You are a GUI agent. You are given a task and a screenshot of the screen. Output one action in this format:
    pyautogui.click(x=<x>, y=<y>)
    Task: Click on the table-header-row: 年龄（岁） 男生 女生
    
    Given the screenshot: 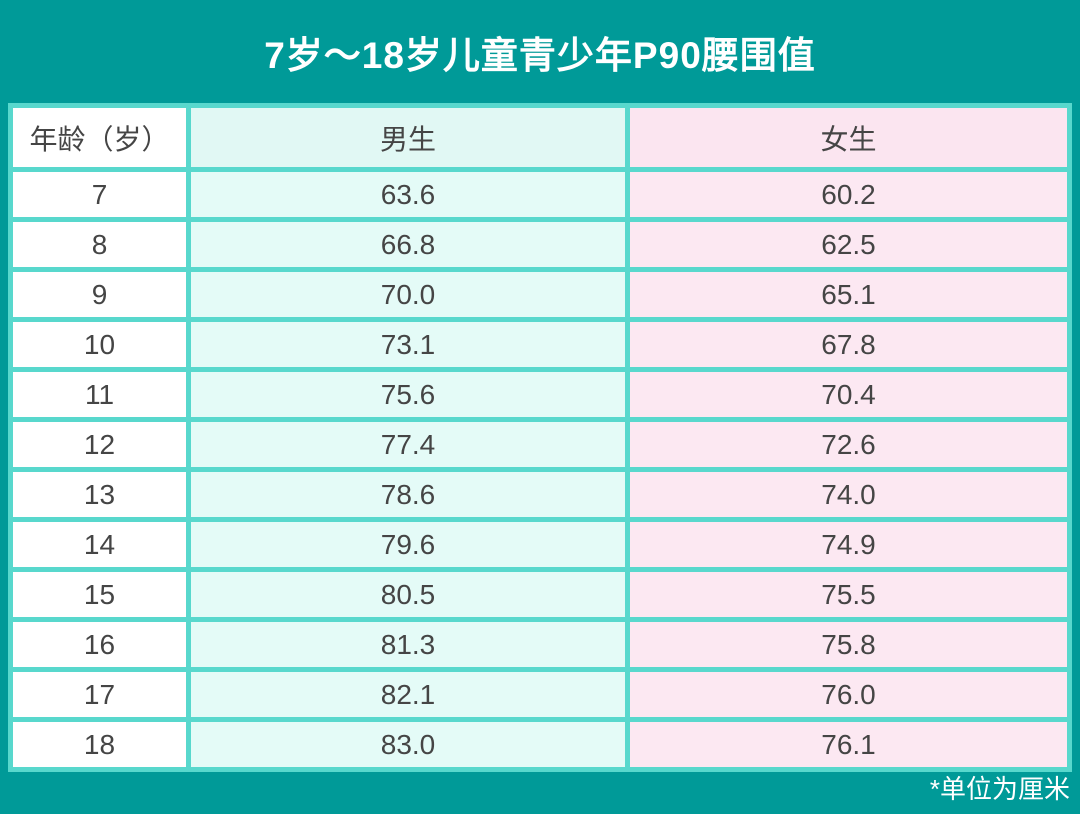 What is the action you would take?
    pyautogui.click(x=540, y=137)
    